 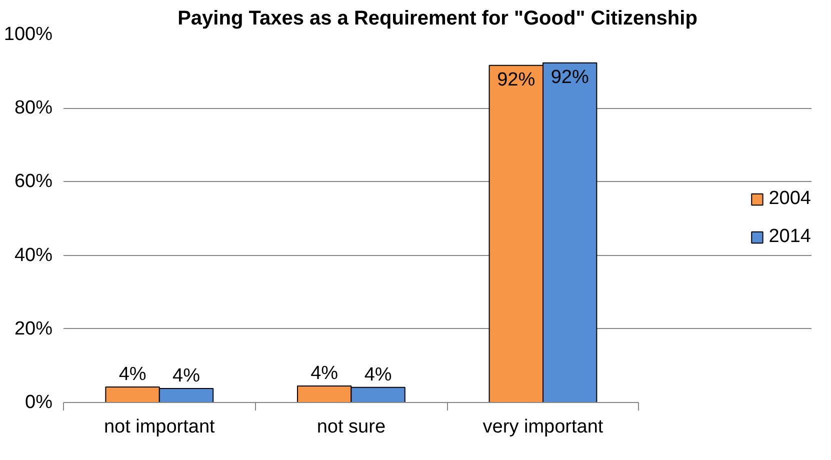 I want to click on x-tick-label: not important, so click(x=160, y=427).